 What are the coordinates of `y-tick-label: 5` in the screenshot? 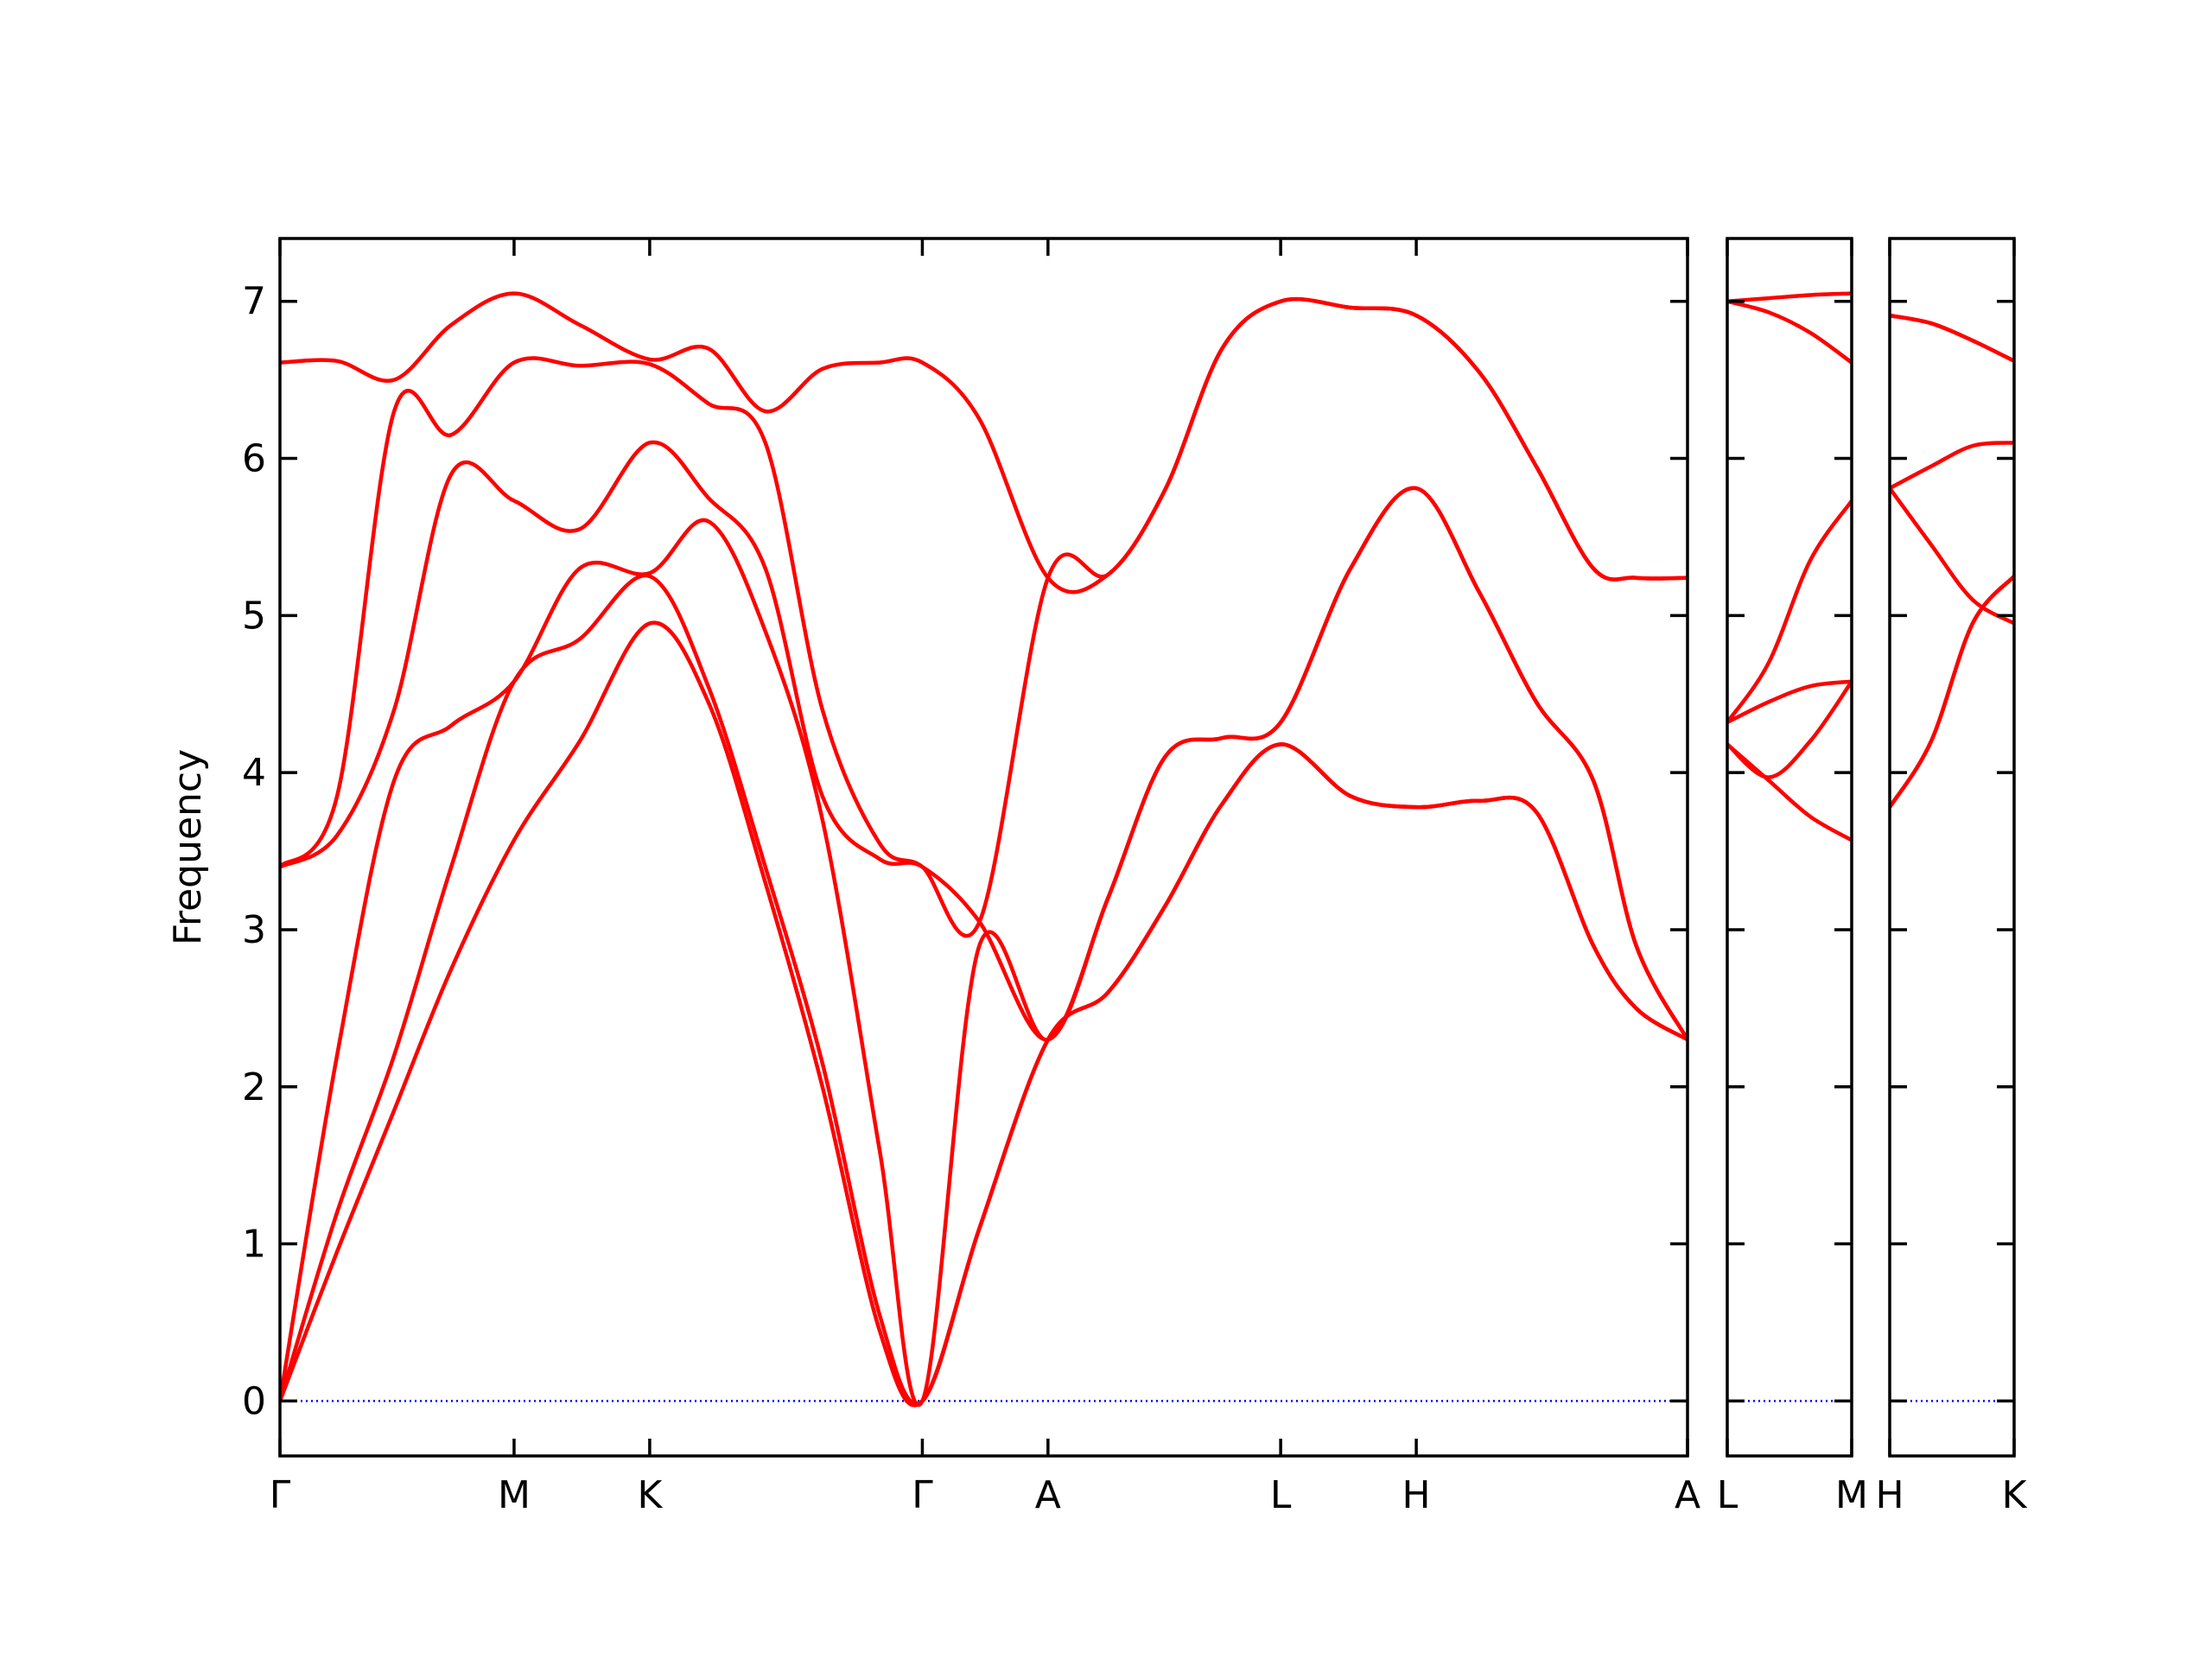 It's located at (254, 616).